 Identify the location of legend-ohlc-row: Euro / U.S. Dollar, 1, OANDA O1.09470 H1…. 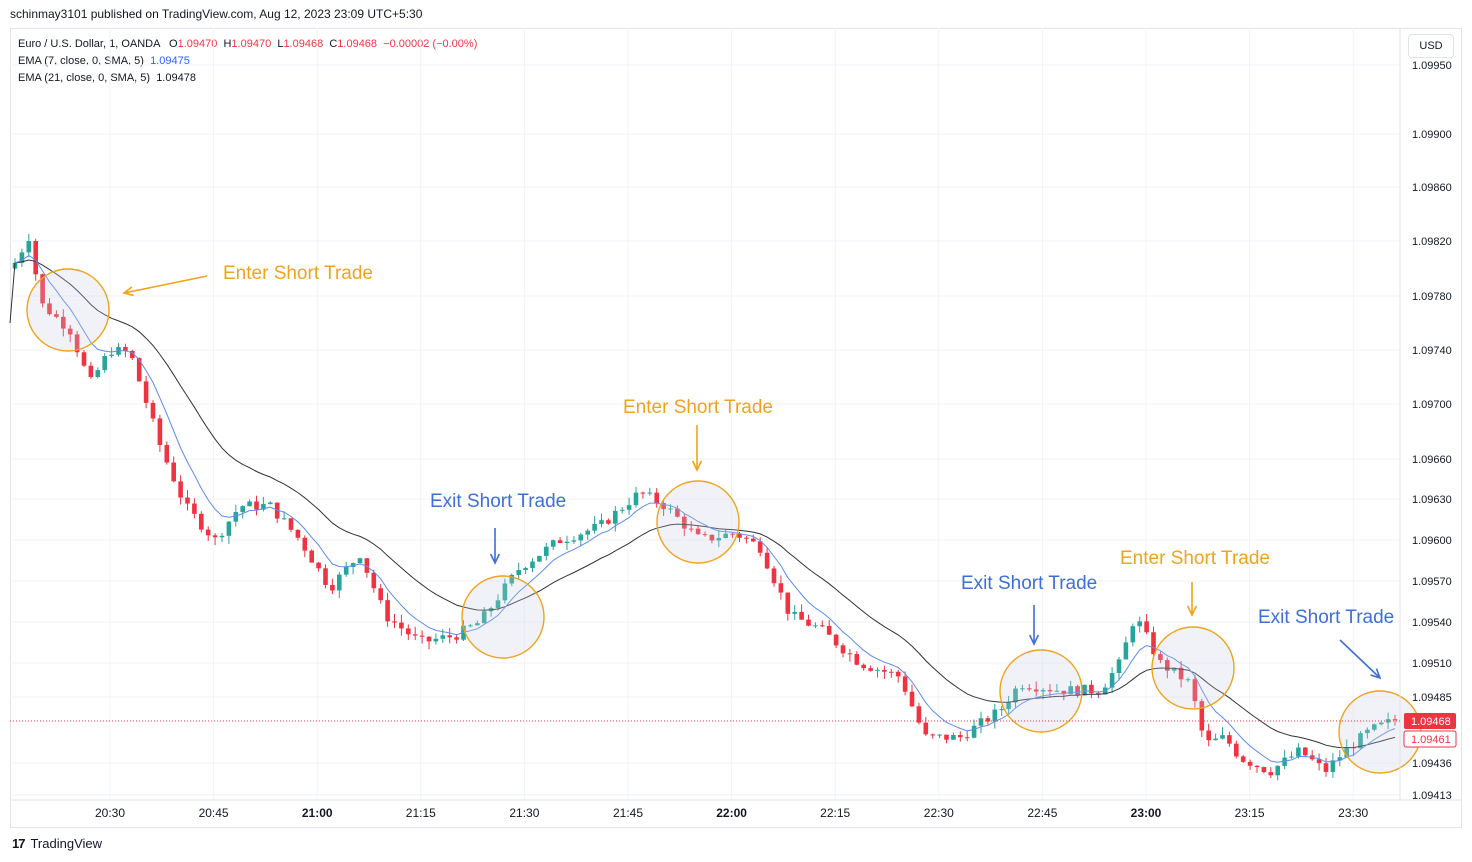
(247, 44).